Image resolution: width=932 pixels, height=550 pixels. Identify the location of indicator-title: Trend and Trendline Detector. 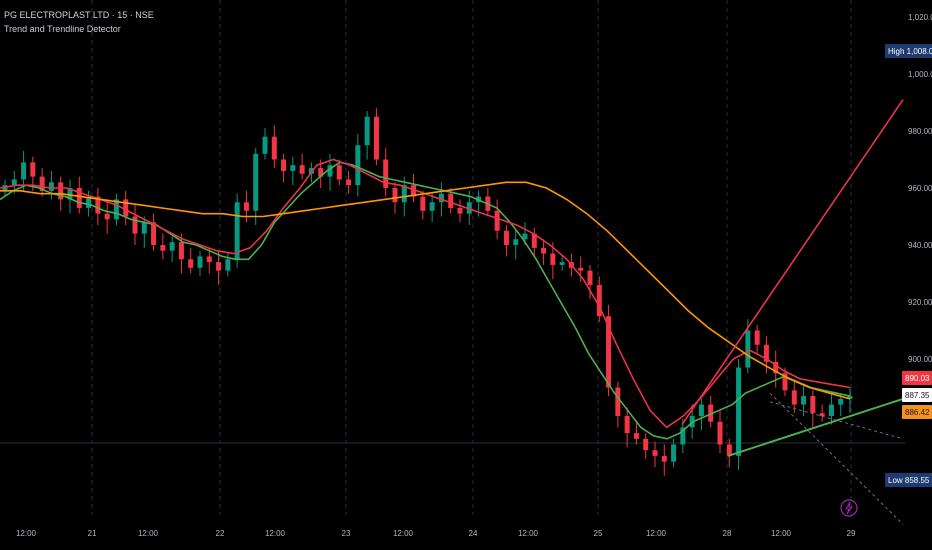
(62, 29).